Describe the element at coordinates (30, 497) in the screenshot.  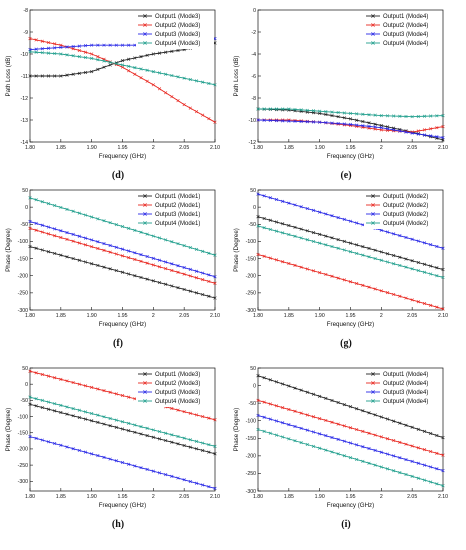
I see `x-tick-label: 1.80` at that location.